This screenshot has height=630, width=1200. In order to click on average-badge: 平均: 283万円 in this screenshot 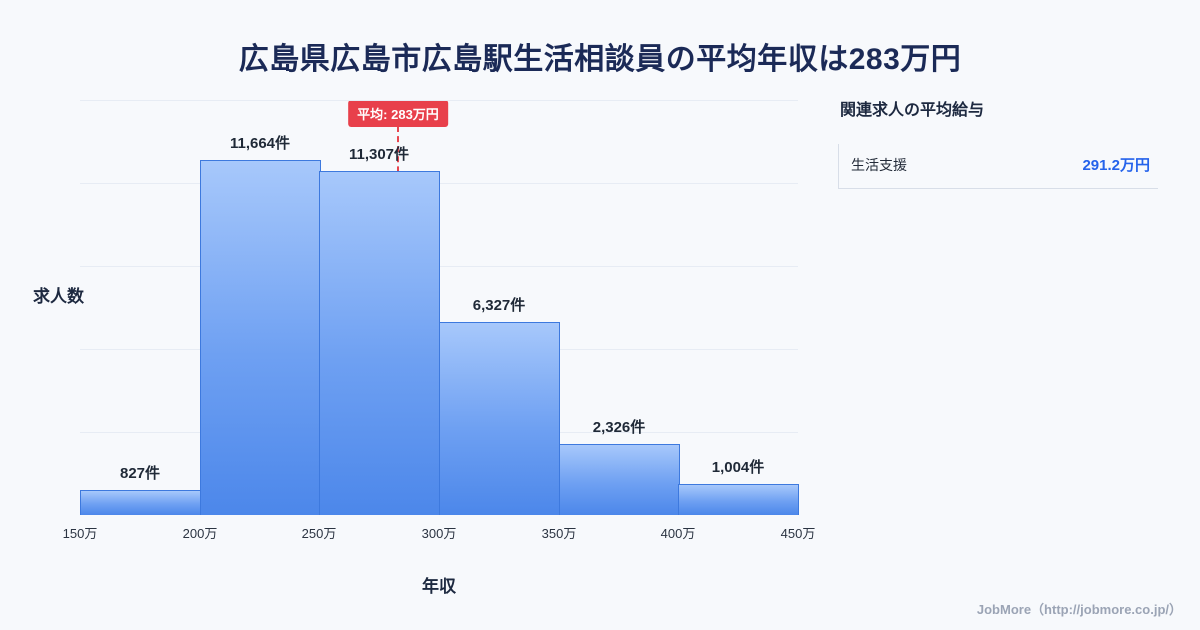, I will do `click(398, 113)`.